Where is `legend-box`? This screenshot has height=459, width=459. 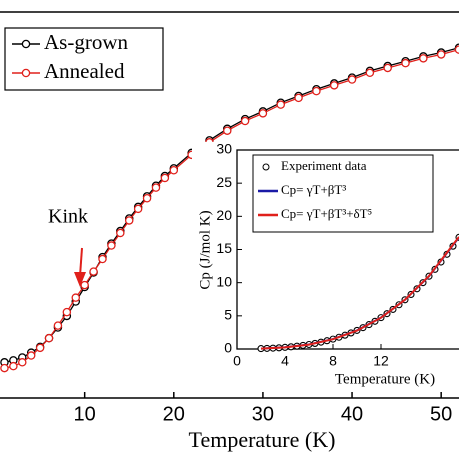 legend-box is located at coordinates (84, 59).